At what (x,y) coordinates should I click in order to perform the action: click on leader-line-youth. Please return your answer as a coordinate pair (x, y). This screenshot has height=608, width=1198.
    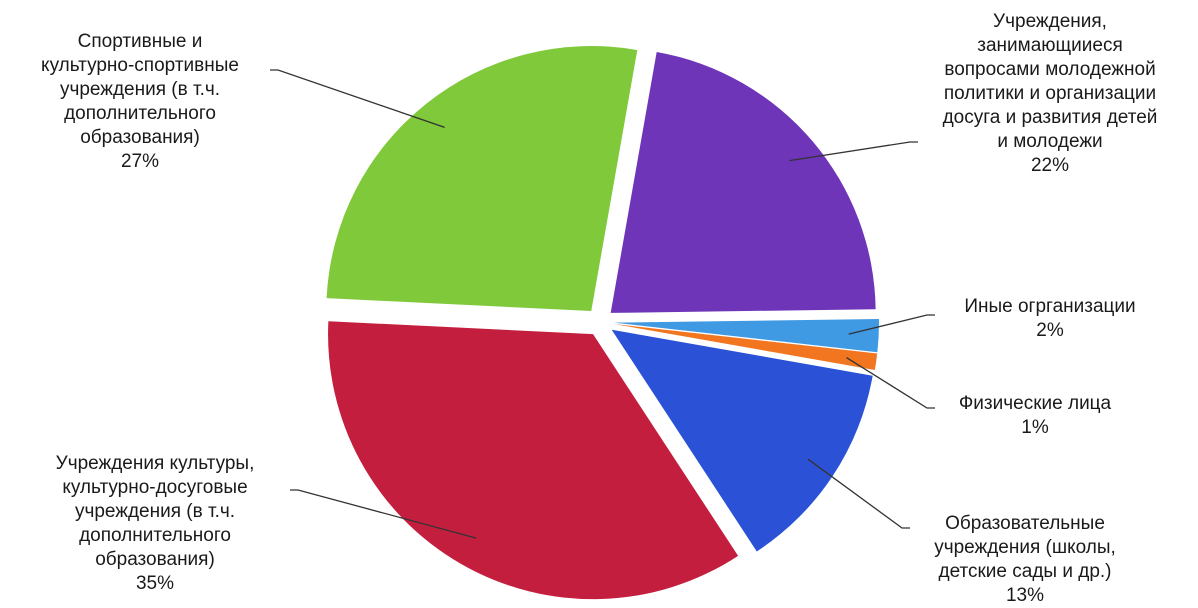
    Looking at the image, I should click on (853, 151).